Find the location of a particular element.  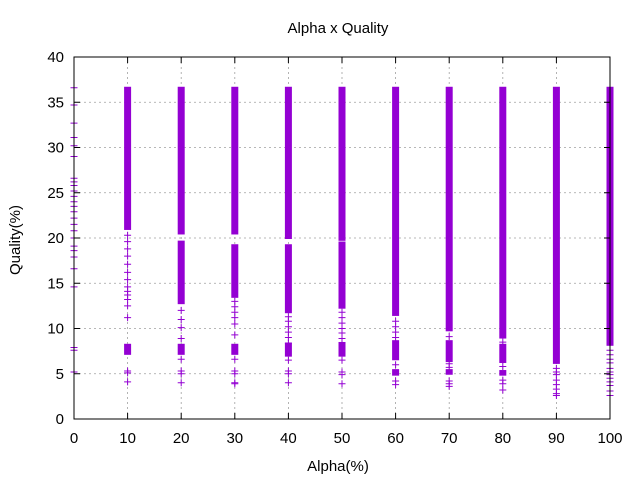

y-tick-label: 25 is located at coordinates (55, 193).